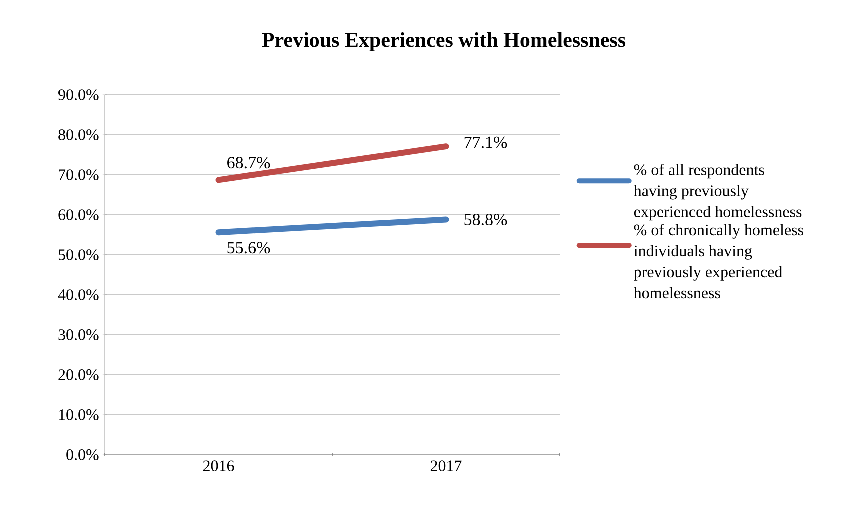 The width and height of the screenshot is (868, 508). Describe the element at coordinates (78, 215) in the screenshot. I see `y-tick-label: 60.0%` at that location.